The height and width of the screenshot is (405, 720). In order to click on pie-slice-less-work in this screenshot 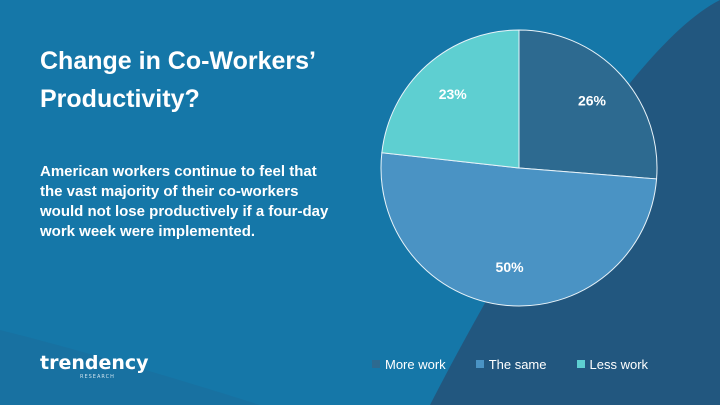, I will do `click(450, 99)`.